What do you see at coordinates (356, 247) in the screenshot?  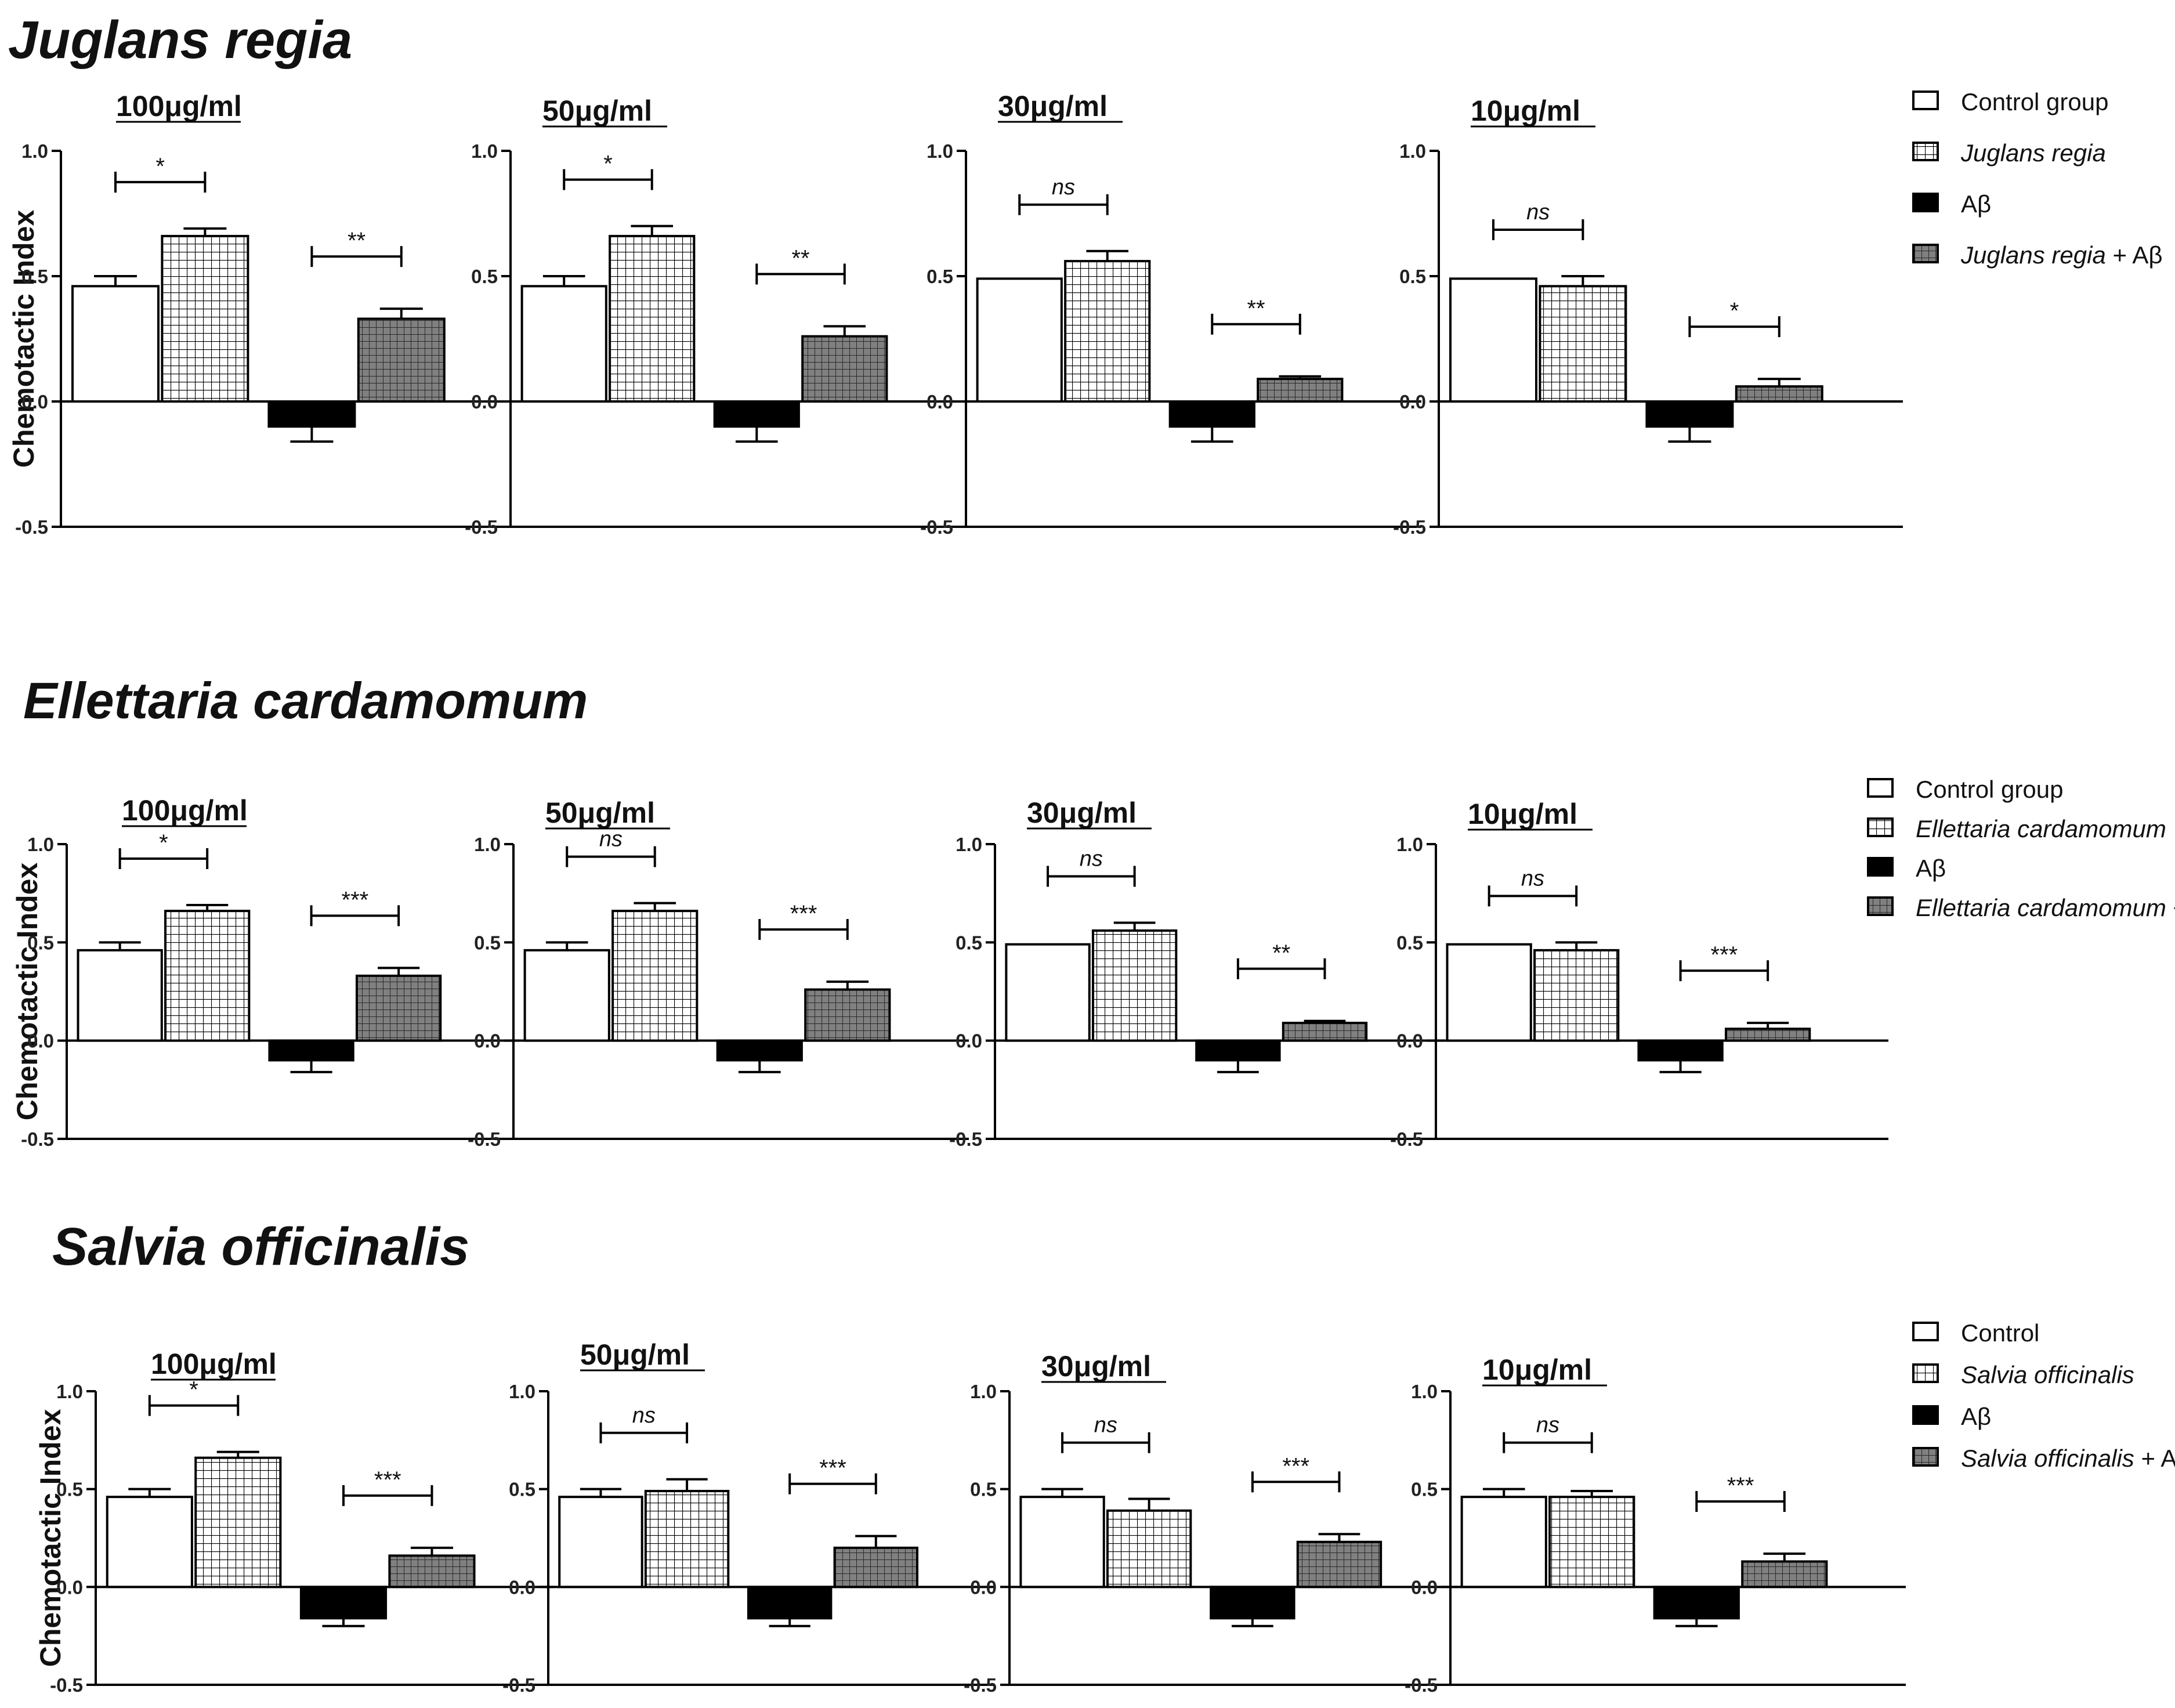 I see `significance-bracket: **` at bounding box center [356, 247].